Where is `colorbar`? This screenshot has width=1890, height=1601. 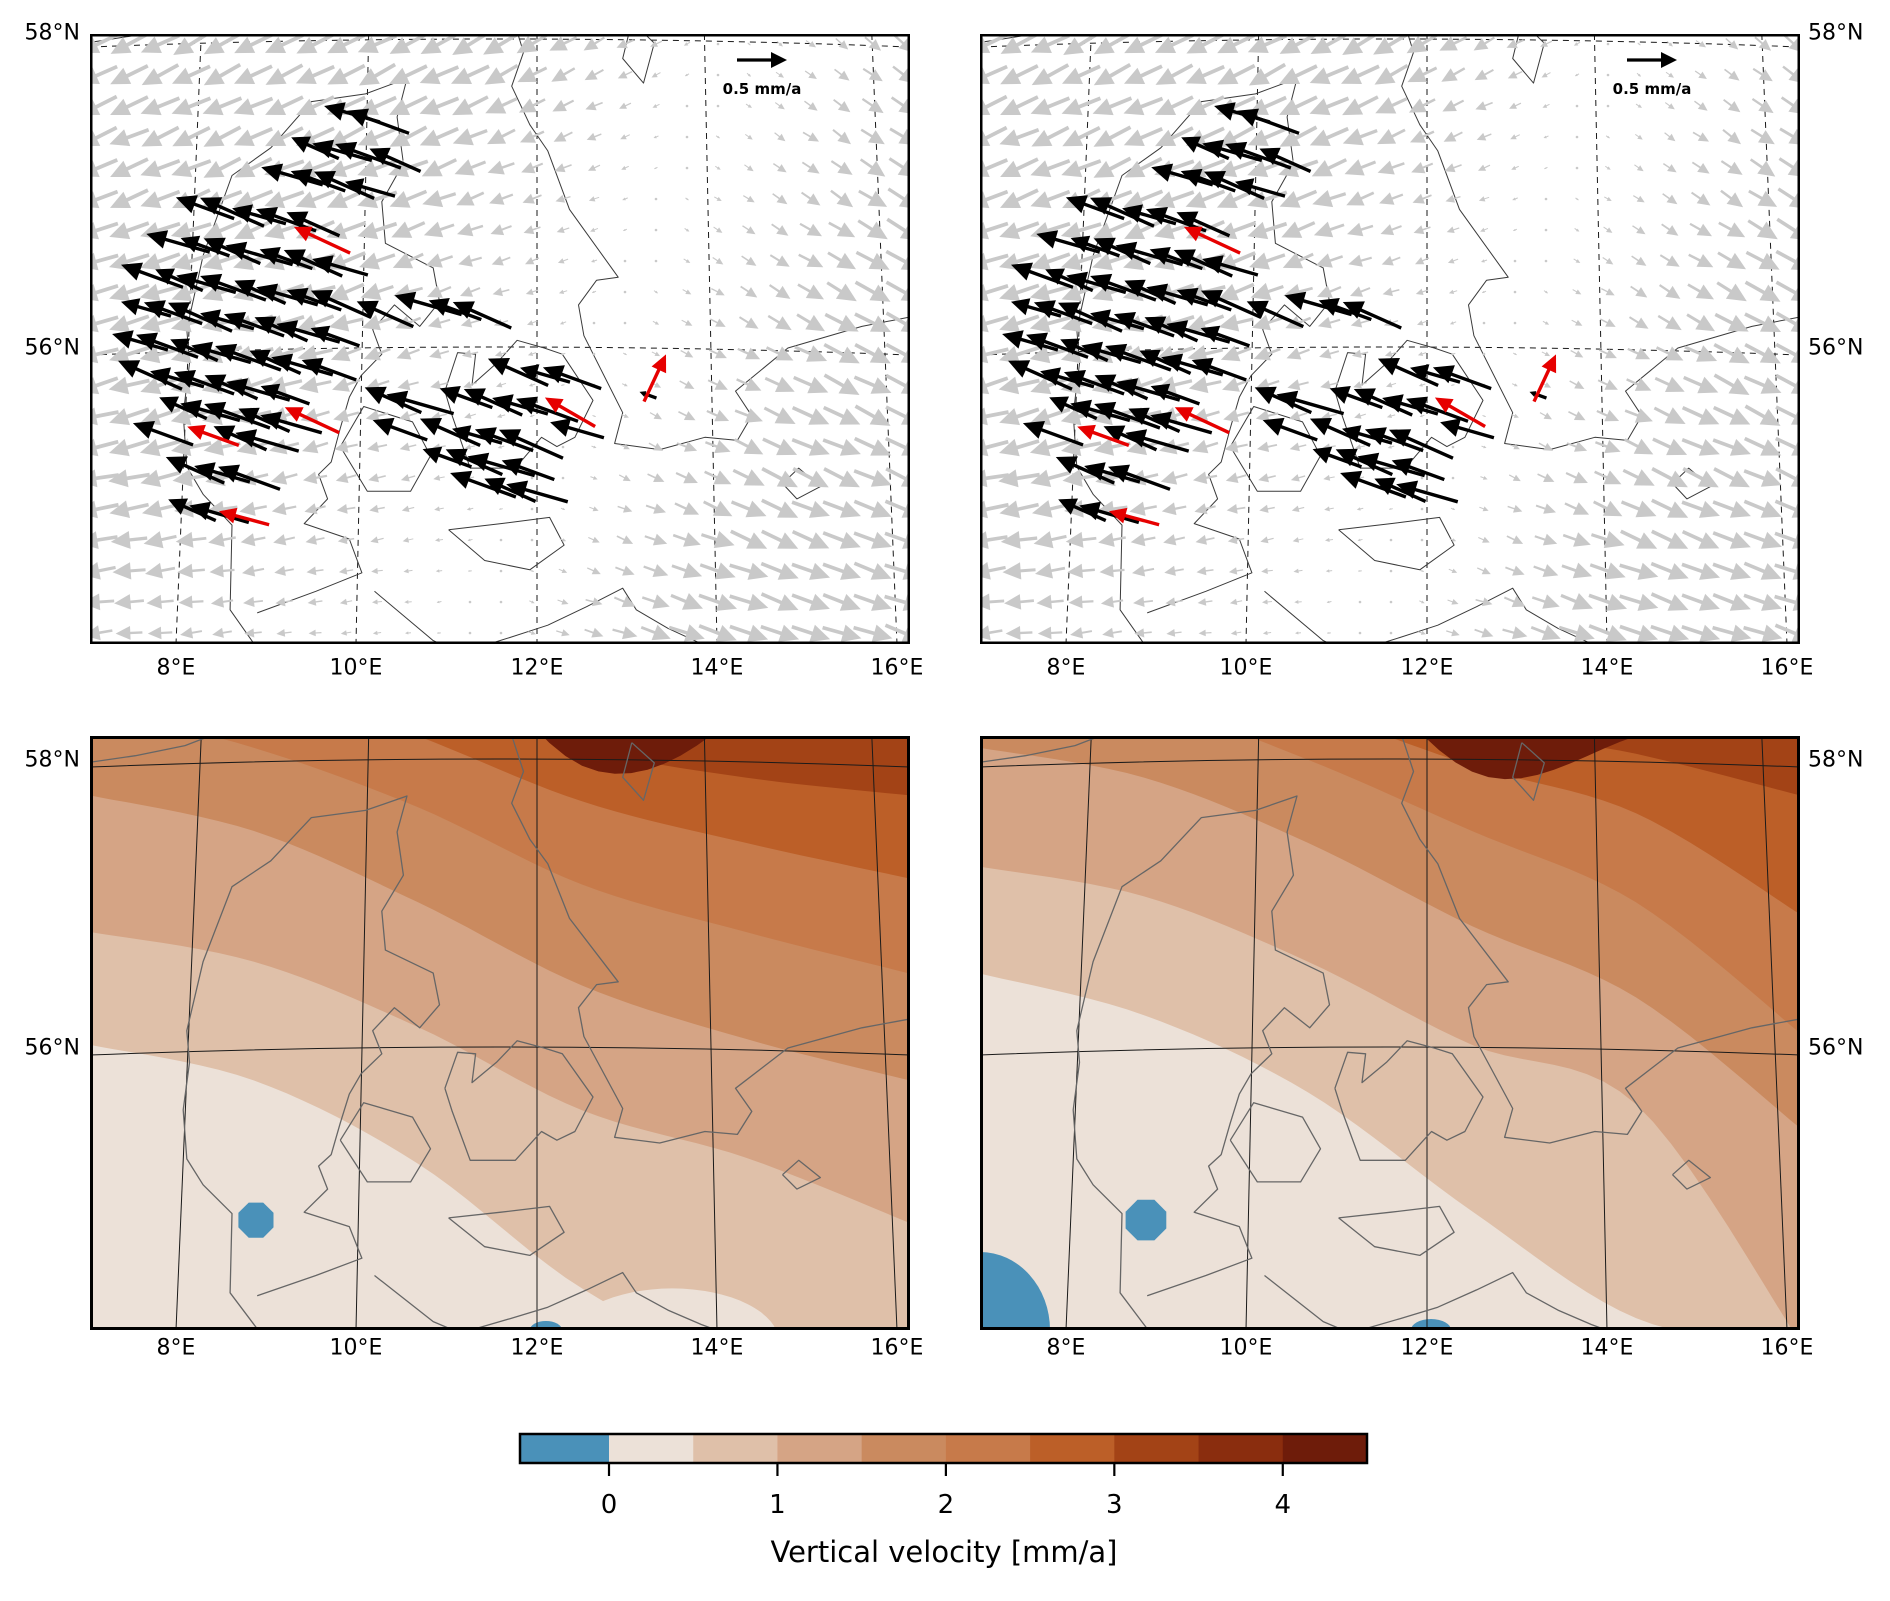
colorbar is located at coordinates (943, 1457).